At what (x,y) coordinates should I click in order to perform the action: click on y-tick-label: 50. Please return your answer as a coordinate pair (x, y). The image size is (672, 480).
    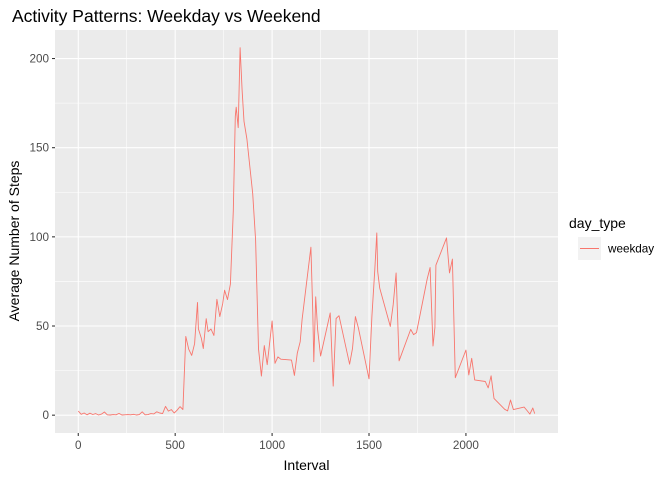
    Looking at the image, I should click on (43, 326).